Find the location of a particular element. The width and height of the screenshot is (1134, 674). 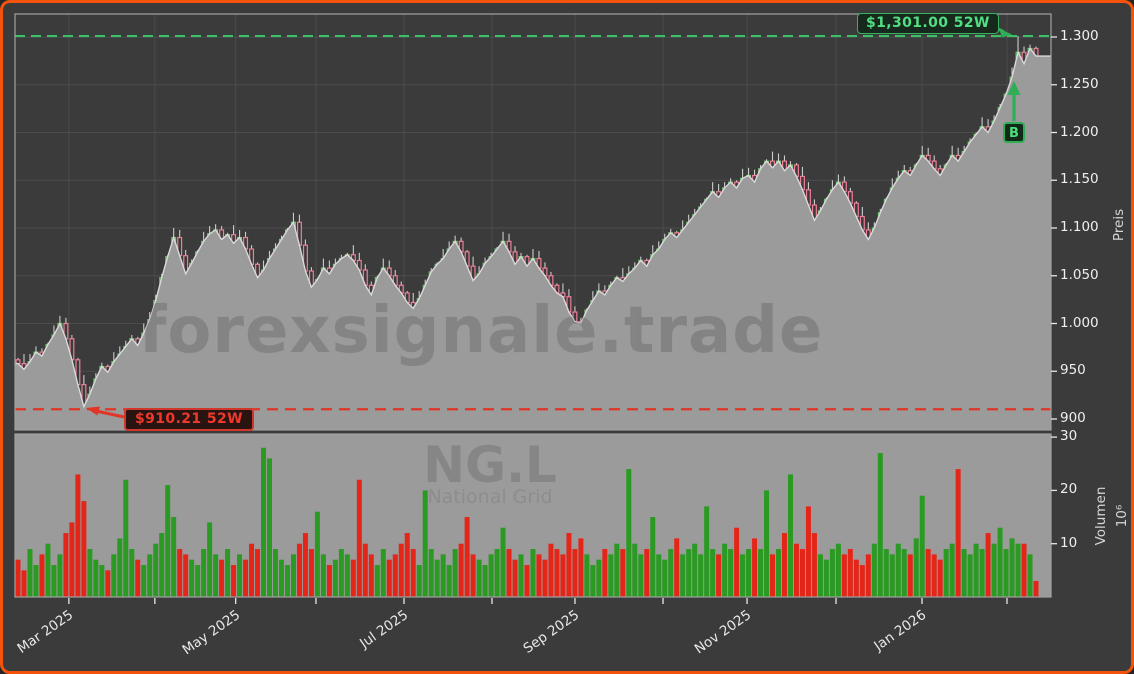

low-52w-badge: $910.21 52W is located at coordinates (189, 419).